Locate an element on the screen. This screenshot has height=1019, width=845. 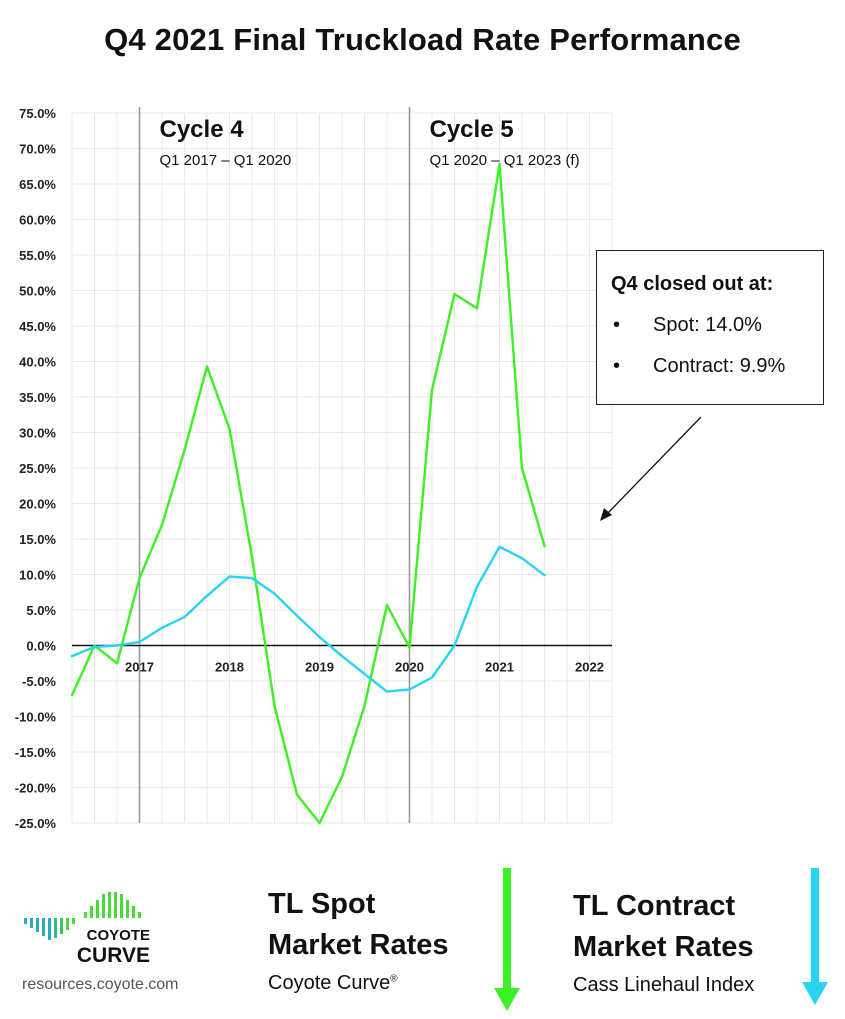
callout-item-spot: • Spot: 14.0% is located at coordinates (717, 325).